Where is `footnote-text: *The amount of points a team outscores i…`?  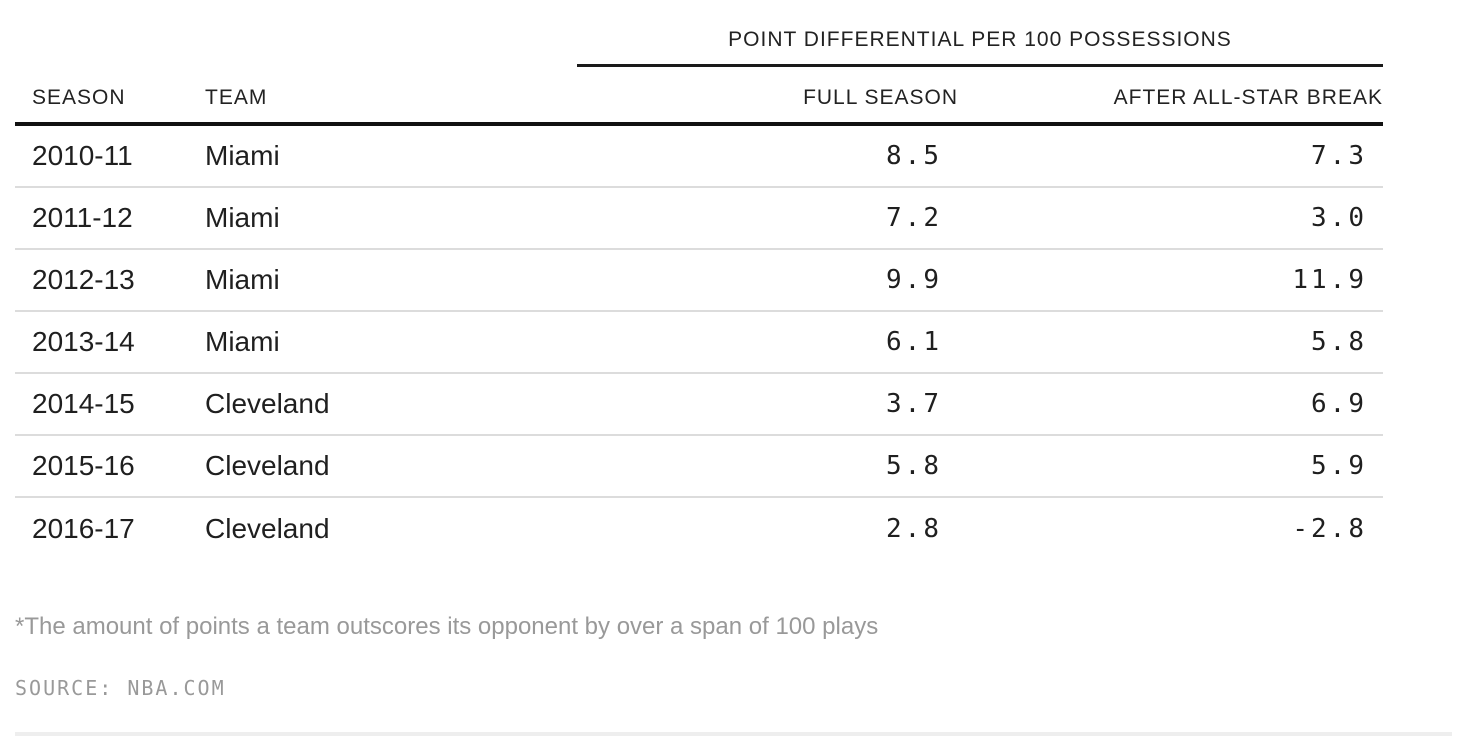
footnote-text: *The amount of points a team outscores i… is located at coordinates (447, 626).